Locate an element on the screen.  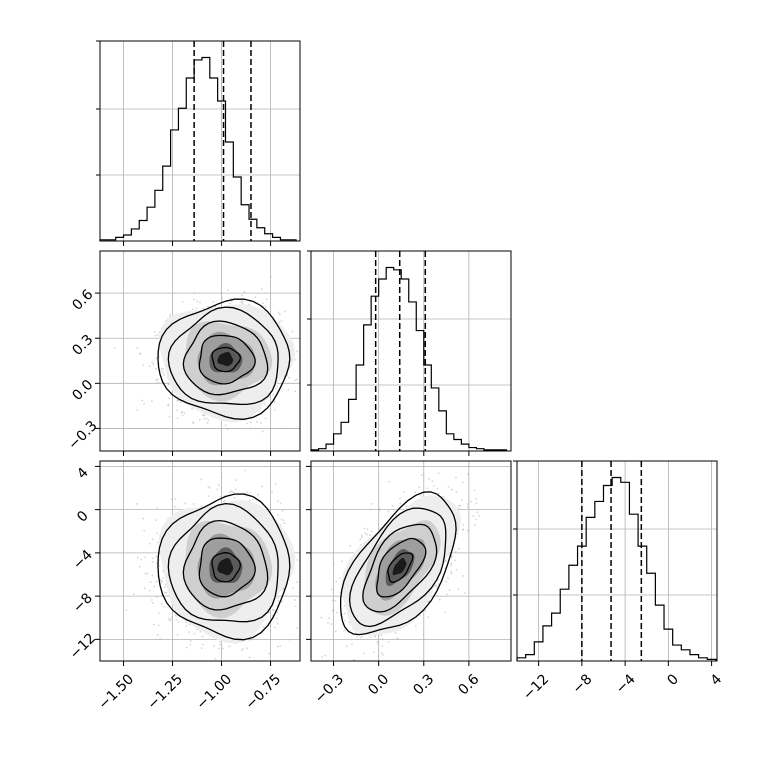
x-tick-label: 0.3 is located at coordinates (423, 684).